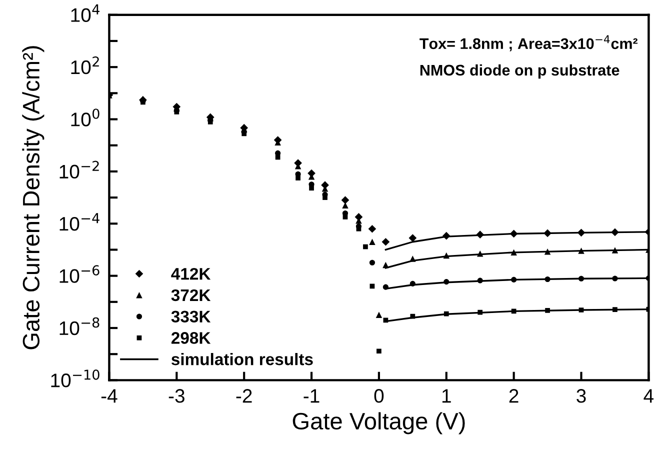 The width and height of the screenshot is (666, 451). I want to click on y-tick-label: 10$^{−10}$, so click(75, 379).